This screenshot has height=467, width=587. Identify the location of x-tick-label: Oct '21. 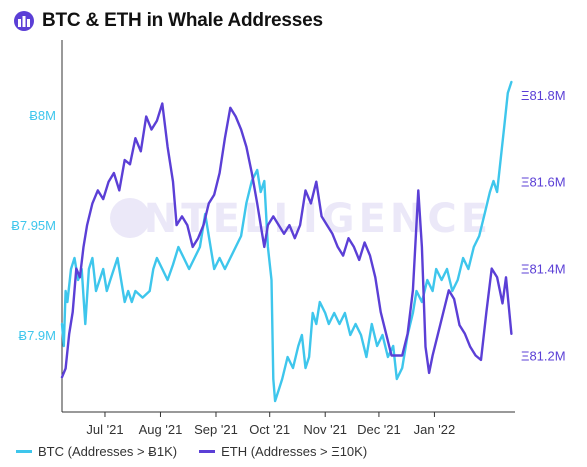
(269, 429).